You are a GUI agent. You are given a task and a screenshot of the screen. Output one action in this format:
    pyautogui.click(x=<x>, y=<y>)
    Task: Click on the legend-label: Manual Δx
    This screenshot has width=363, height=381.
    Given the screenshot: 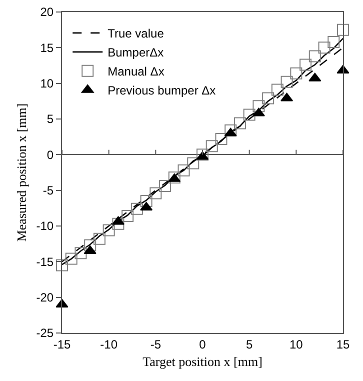 What is the action you would take?
    pyautogui.click(x=136, y=71)
    